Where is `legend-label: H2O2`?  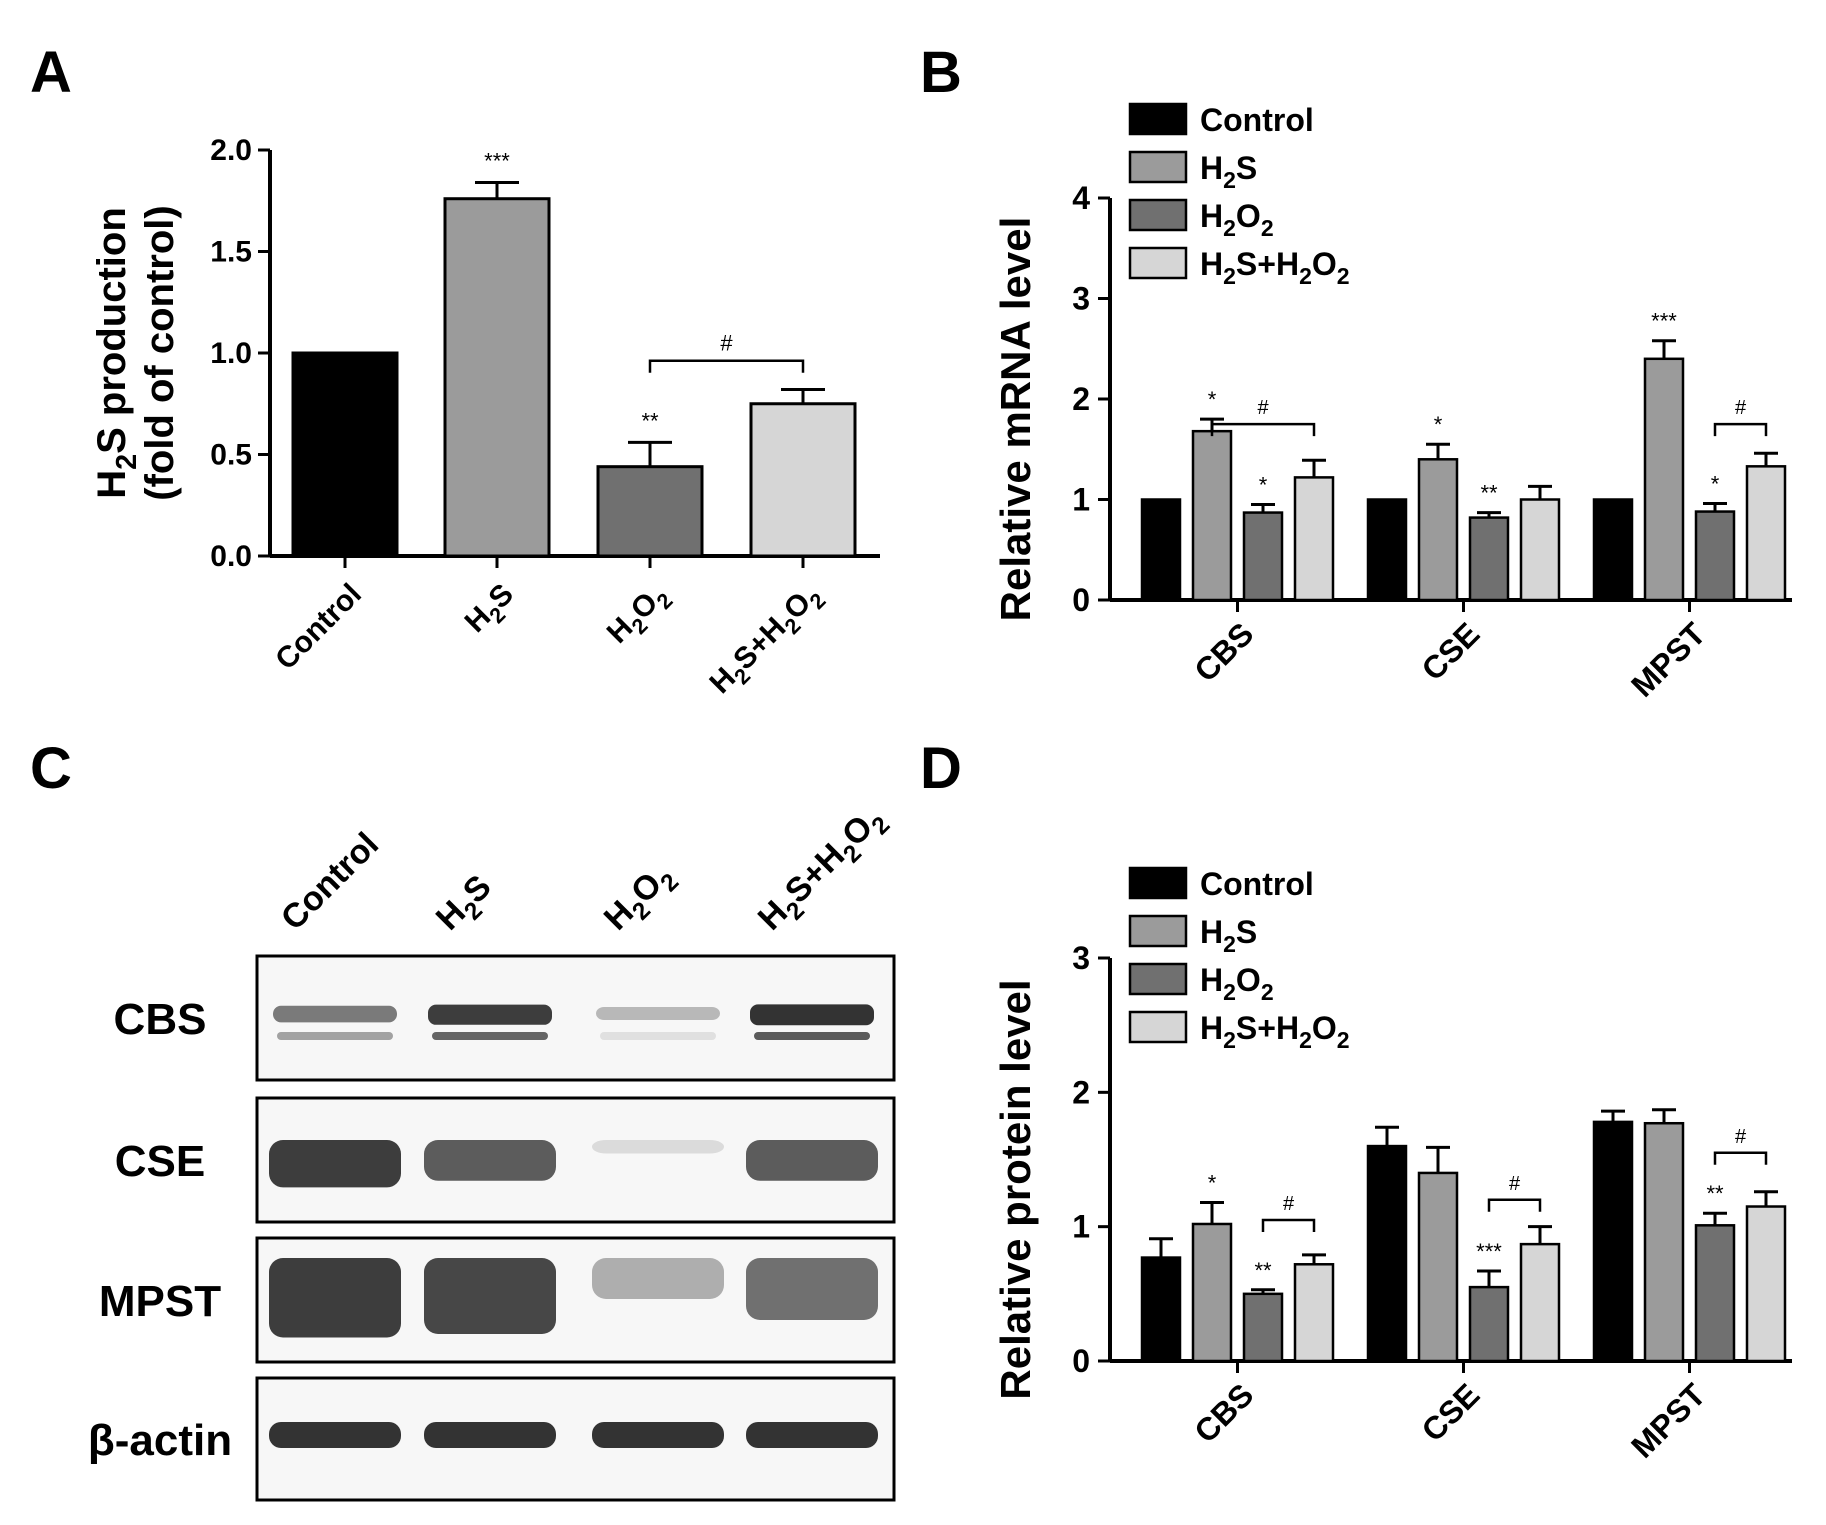
legend-label: H2O2 is located at coordinates (1237, 983).